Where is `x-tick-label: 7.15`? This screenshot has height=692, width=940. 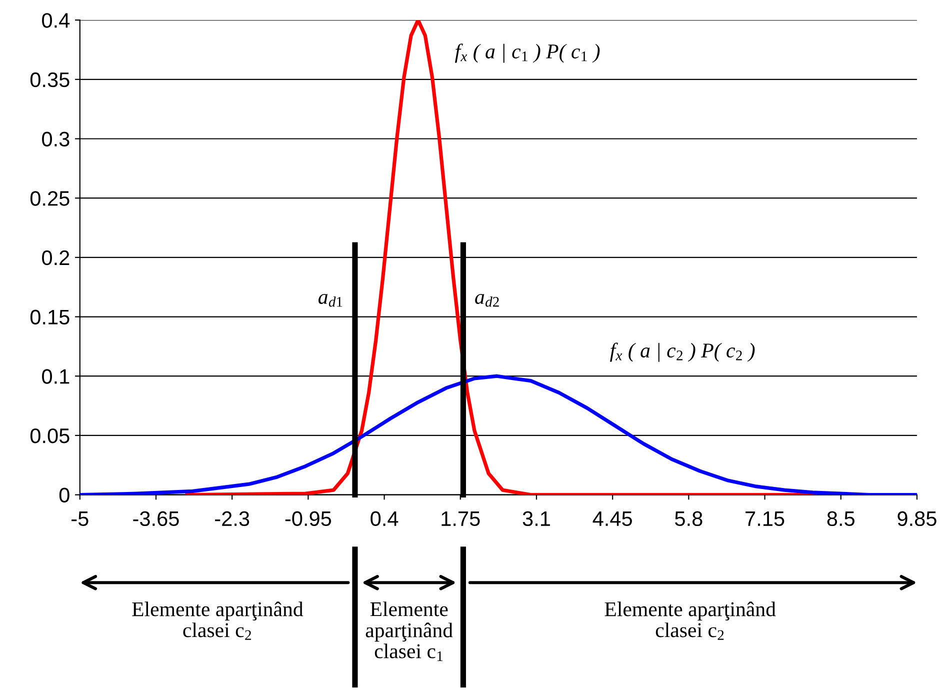
x-tick-label: 7.15 is located at coordinates (765, 519).